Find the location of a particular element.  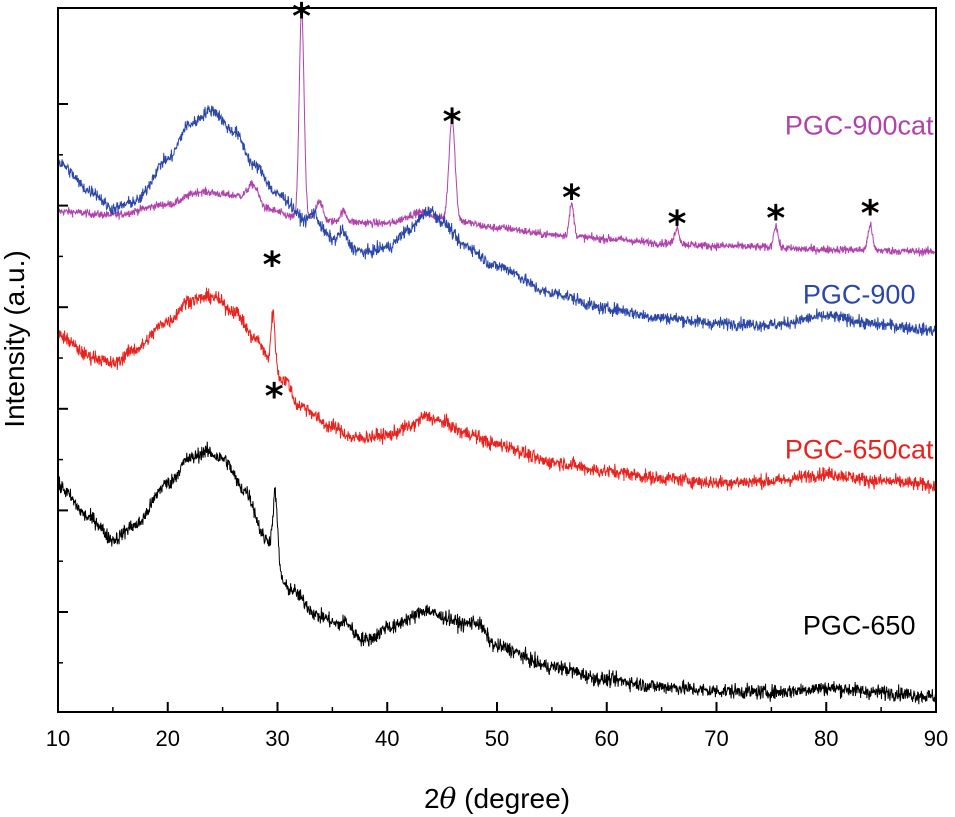

peak-marker-7: * is located at coordinates (272, 265).